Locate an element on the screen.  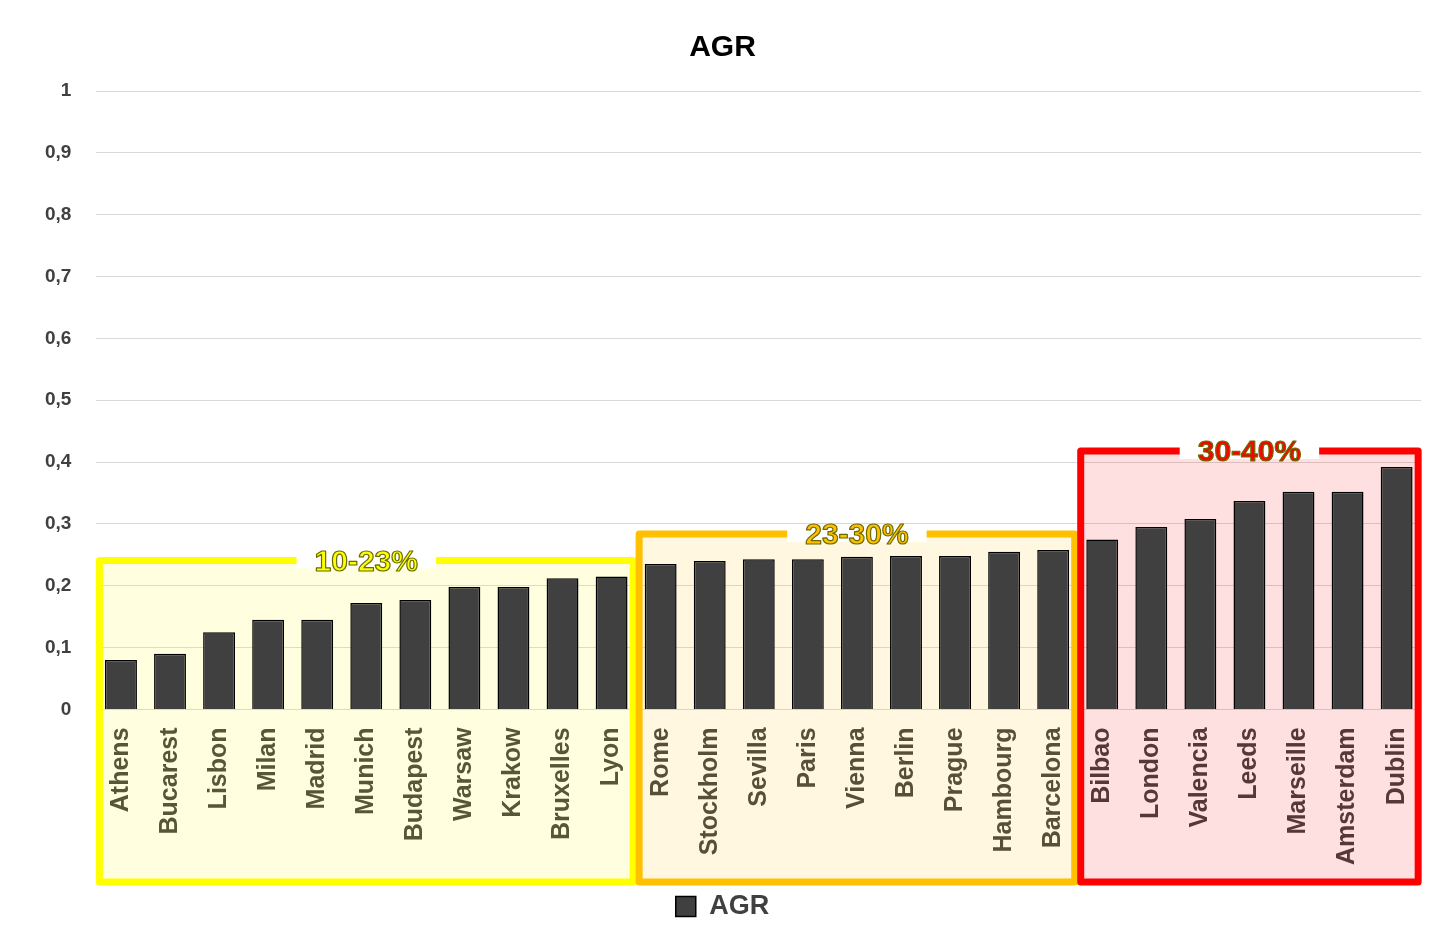
y-tick-label: 0 is located at coordinates (66, 708).